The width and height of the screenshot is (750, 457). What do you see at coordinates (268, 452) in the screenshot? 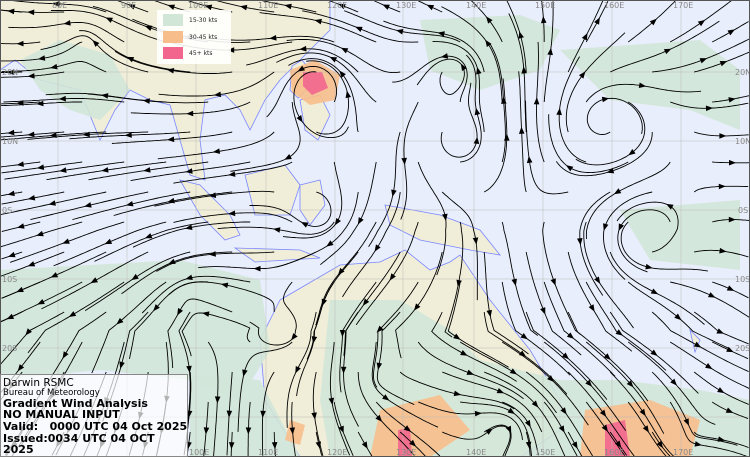
I see `lon-label-bottom: 110E` at bounding box center [268, 452].